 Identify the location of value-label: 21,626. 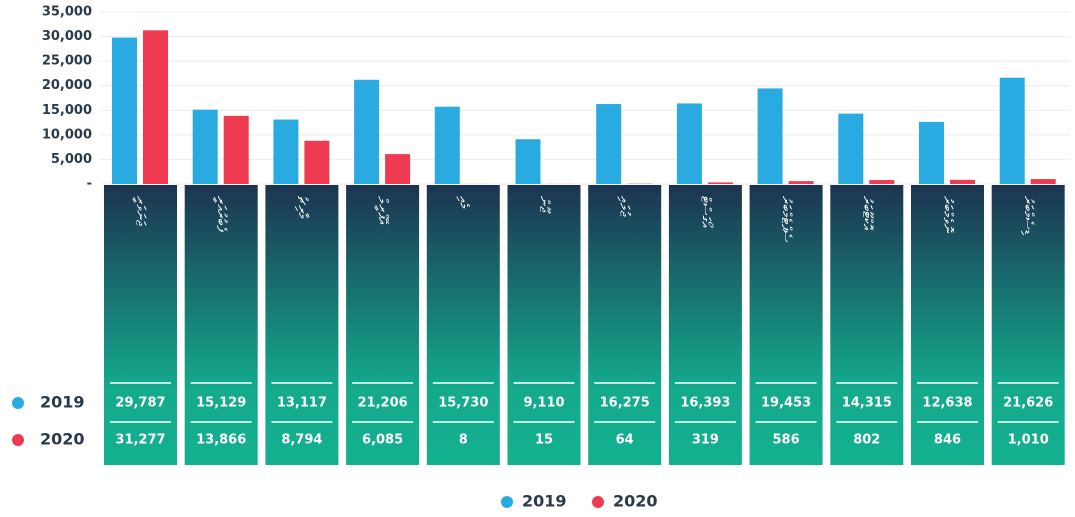
(1028, 403).